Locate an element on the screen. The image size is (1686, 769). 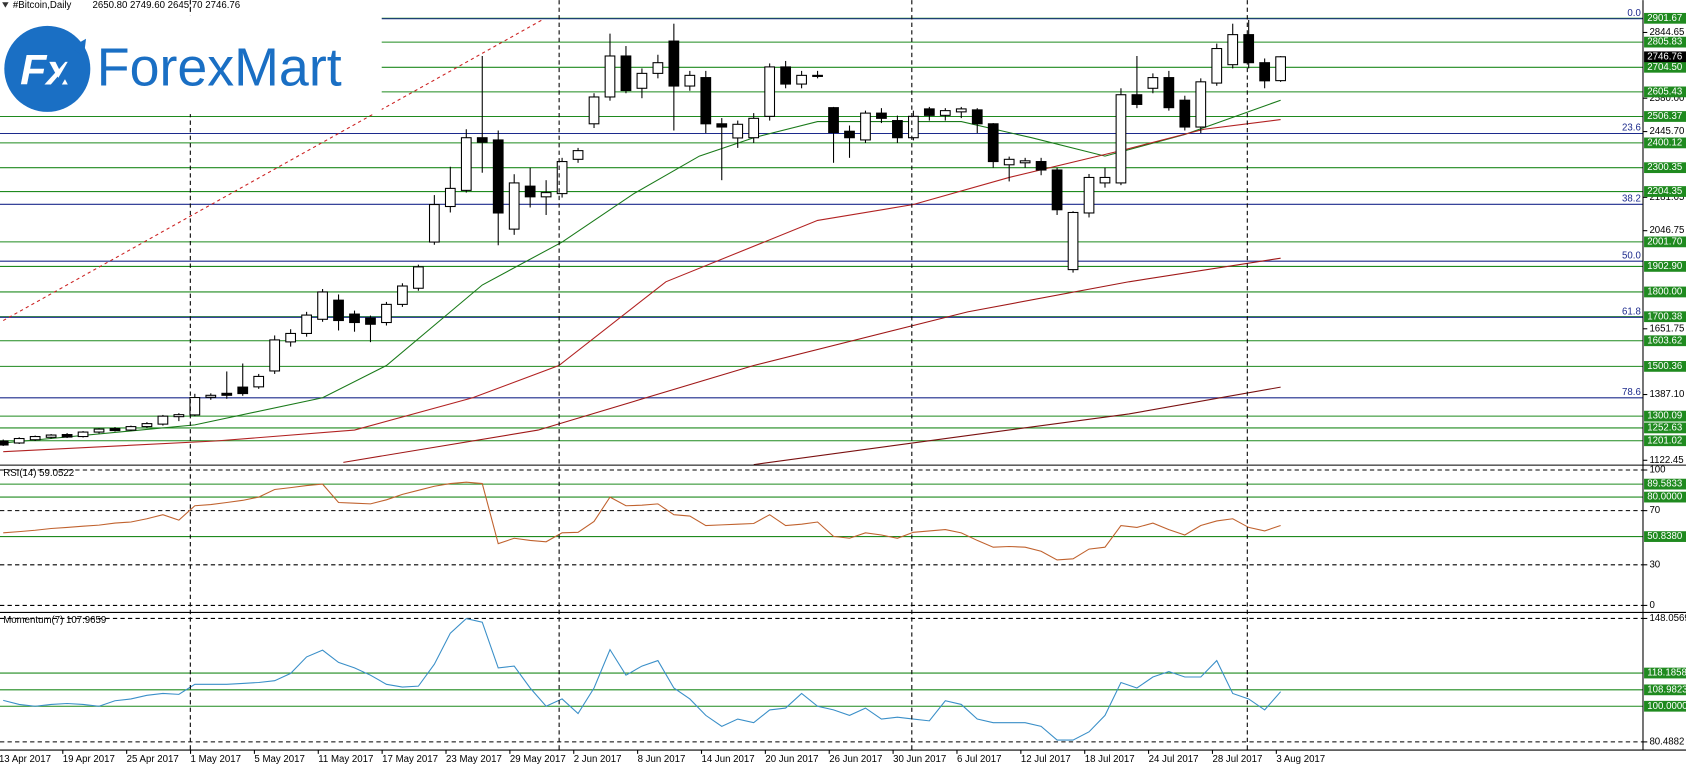
level-label: 2300.35 is located at coordinates (1664, 167).